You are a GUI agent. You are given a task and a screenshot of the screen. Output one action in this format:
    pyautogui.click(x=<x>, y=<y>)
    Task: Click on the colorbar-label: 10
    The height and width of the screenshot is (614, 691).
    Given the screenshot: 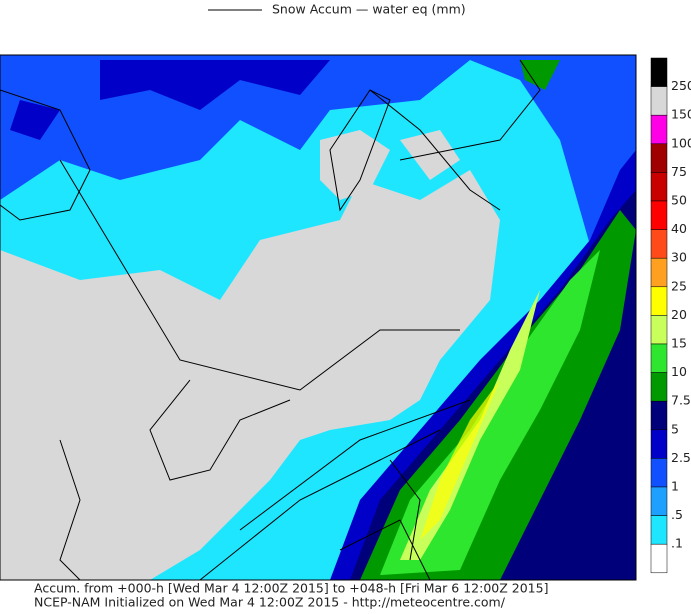 What is the action you would take?
    pyautogui.click(x=679, y=371)
    